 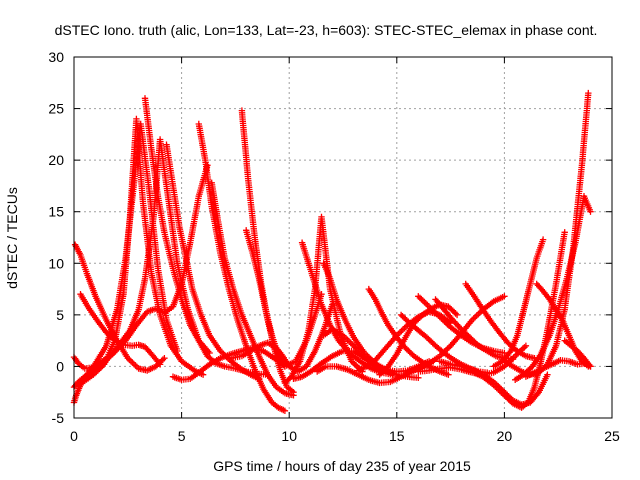 I want to click on series-7-points, so click(x=206, y=236).